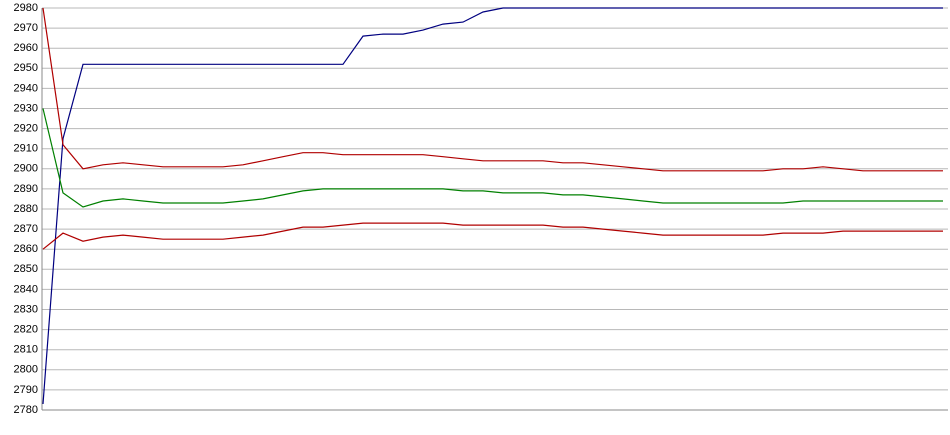 Image resolution: width=950 pixels, height=435 pixels. What do you see at coordinates (26, 269) in the screenshot?
I see `y-tick-label: 2850` at bounding box center [26, 269].